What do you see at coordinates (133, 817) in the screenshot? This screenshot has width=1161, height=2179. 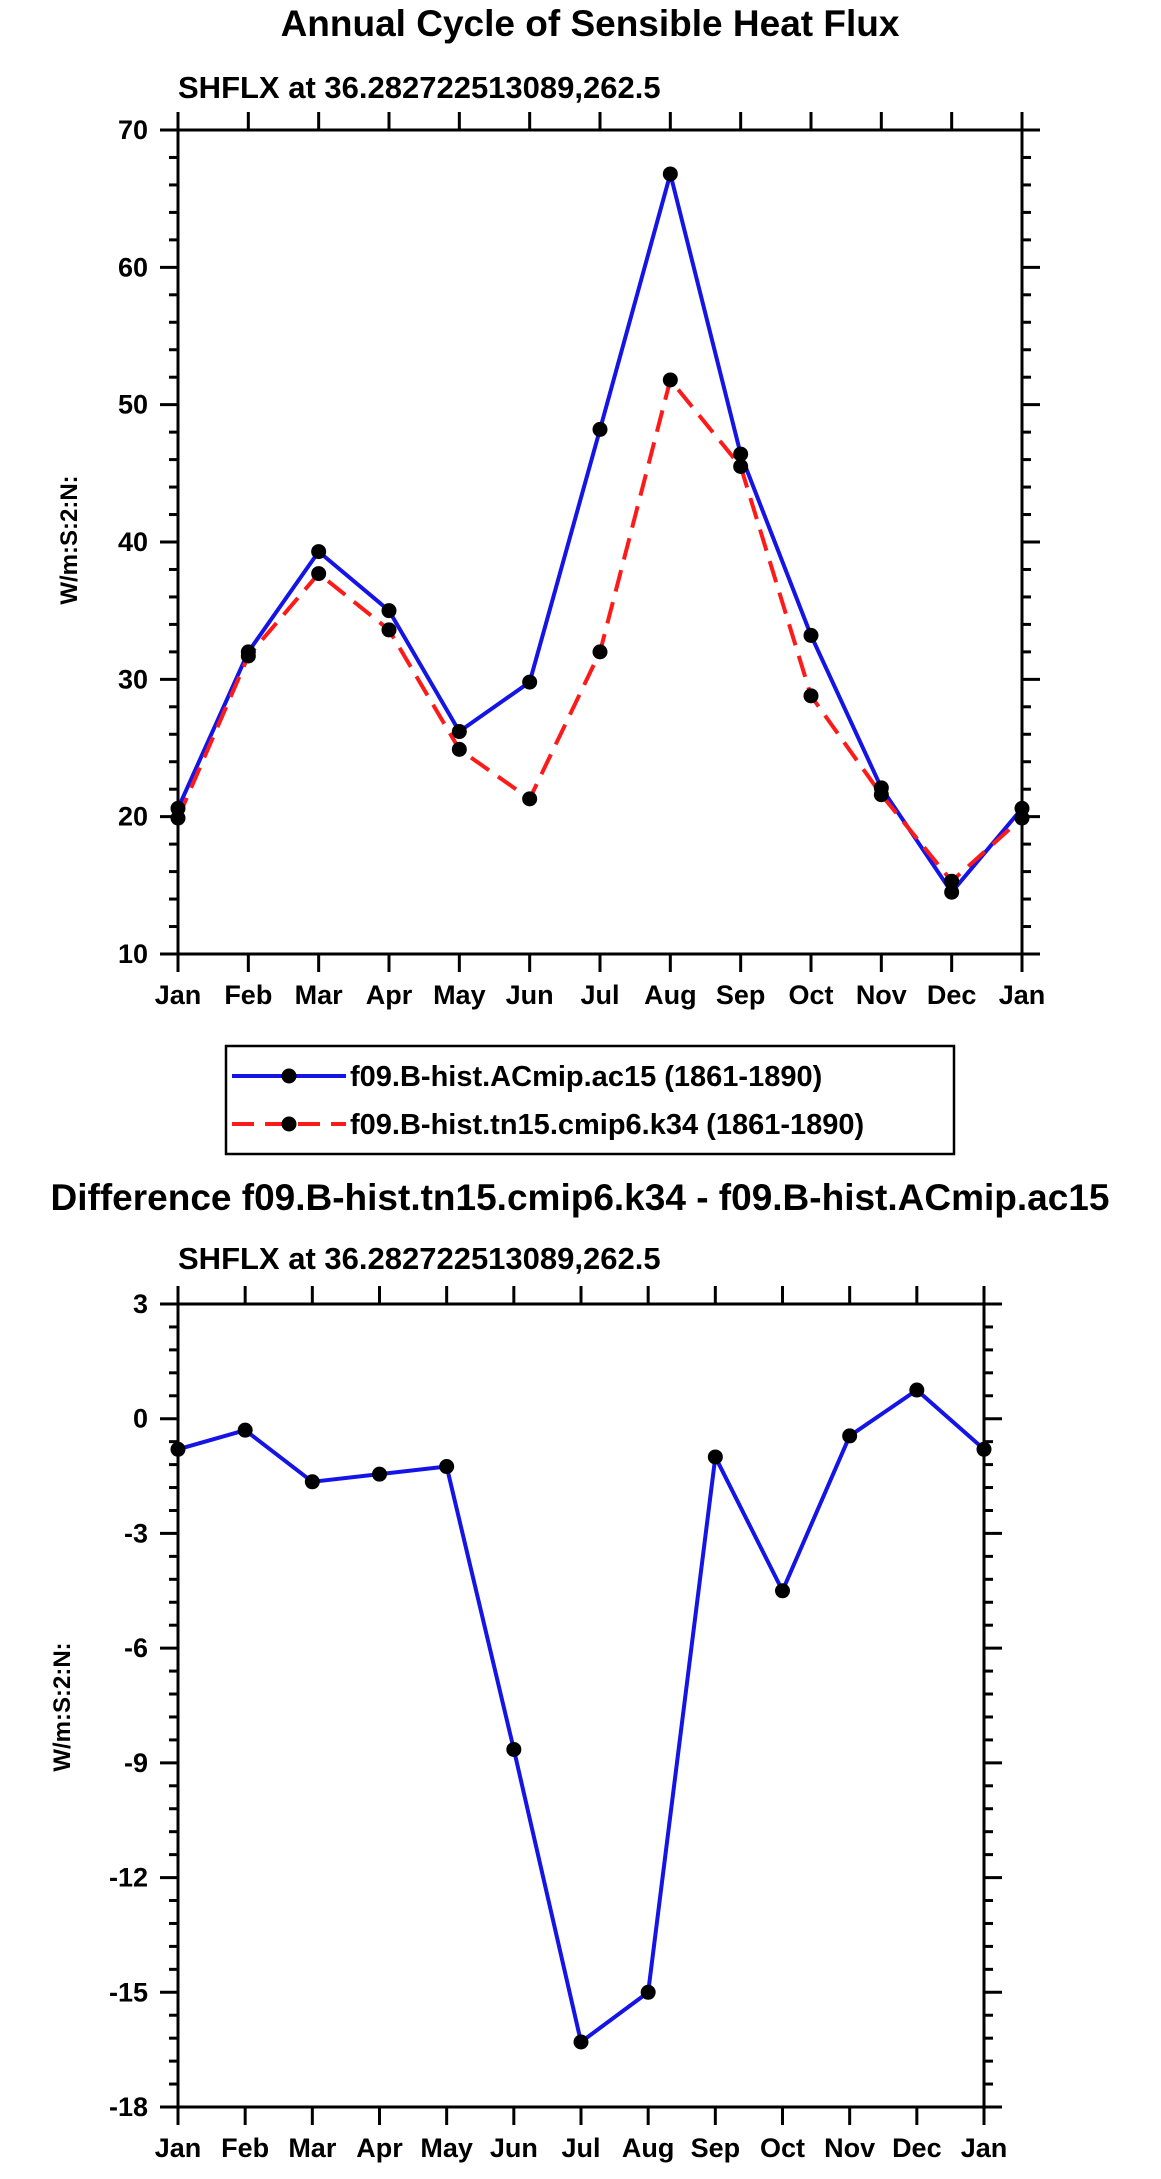 I see `y-tick-label: 20` at bounding box center [133, 817].